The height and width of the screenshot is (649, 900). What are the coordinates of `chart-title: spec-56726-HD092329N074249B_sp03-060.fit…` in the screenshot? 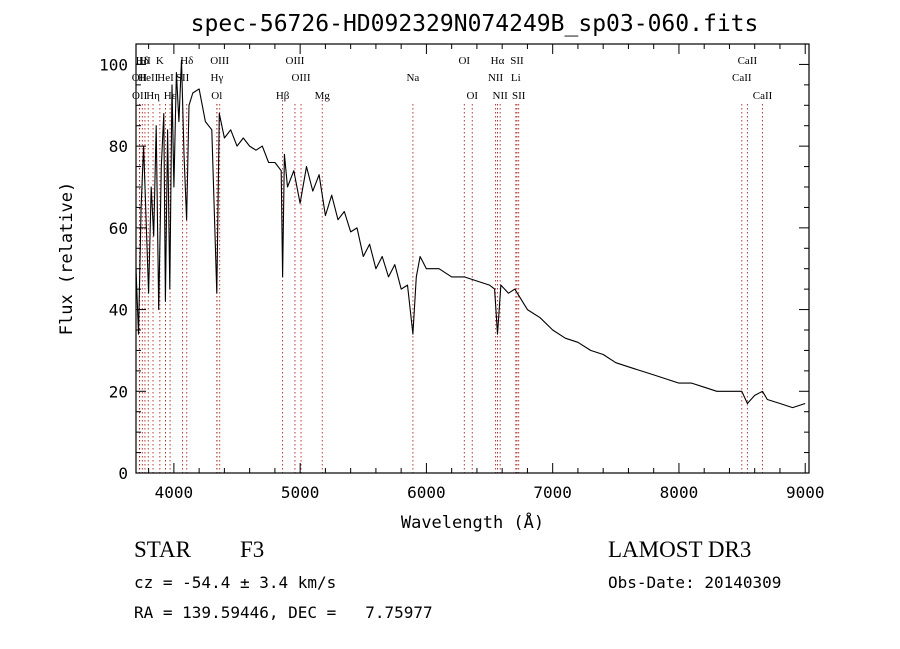 It's located at (475, 24).